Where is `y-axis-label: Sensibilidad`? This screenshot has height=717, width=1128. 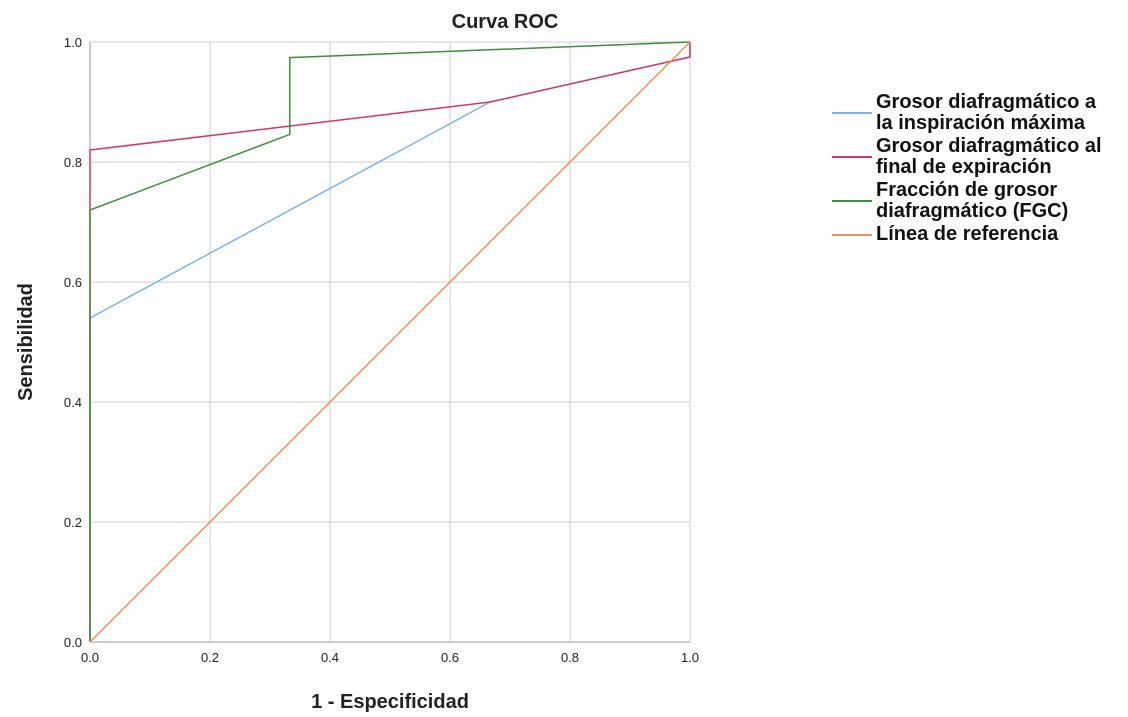 y-axis-label: Sensibilidad is located at coordinates (26, 342).